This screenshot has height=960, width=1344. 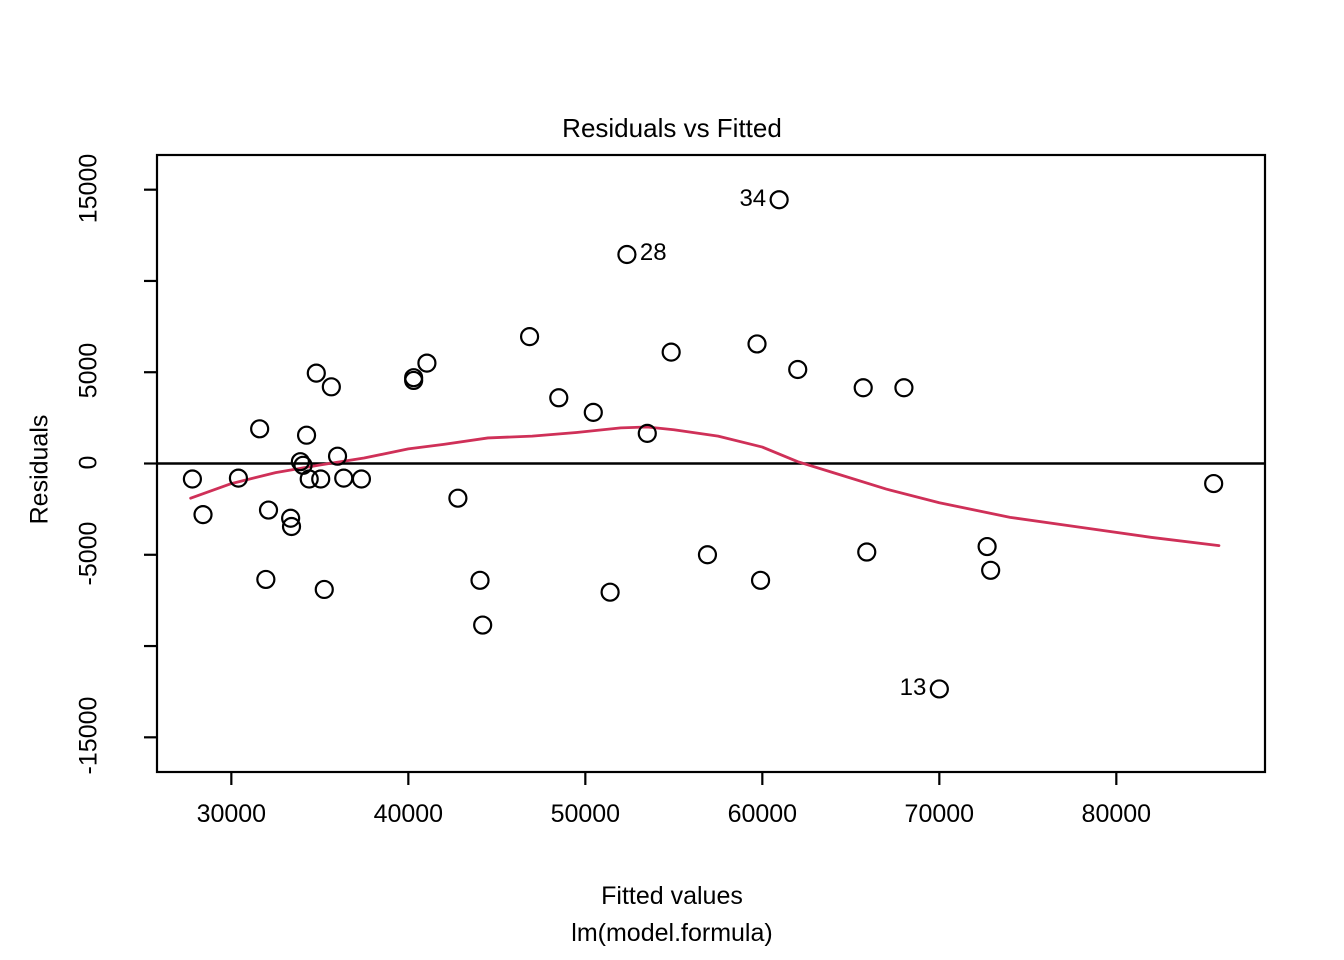 What do you see at coordinates (88, 370) in the screenshot?
I see `y-tick-label: 5000` at bounding box center [88, 370].